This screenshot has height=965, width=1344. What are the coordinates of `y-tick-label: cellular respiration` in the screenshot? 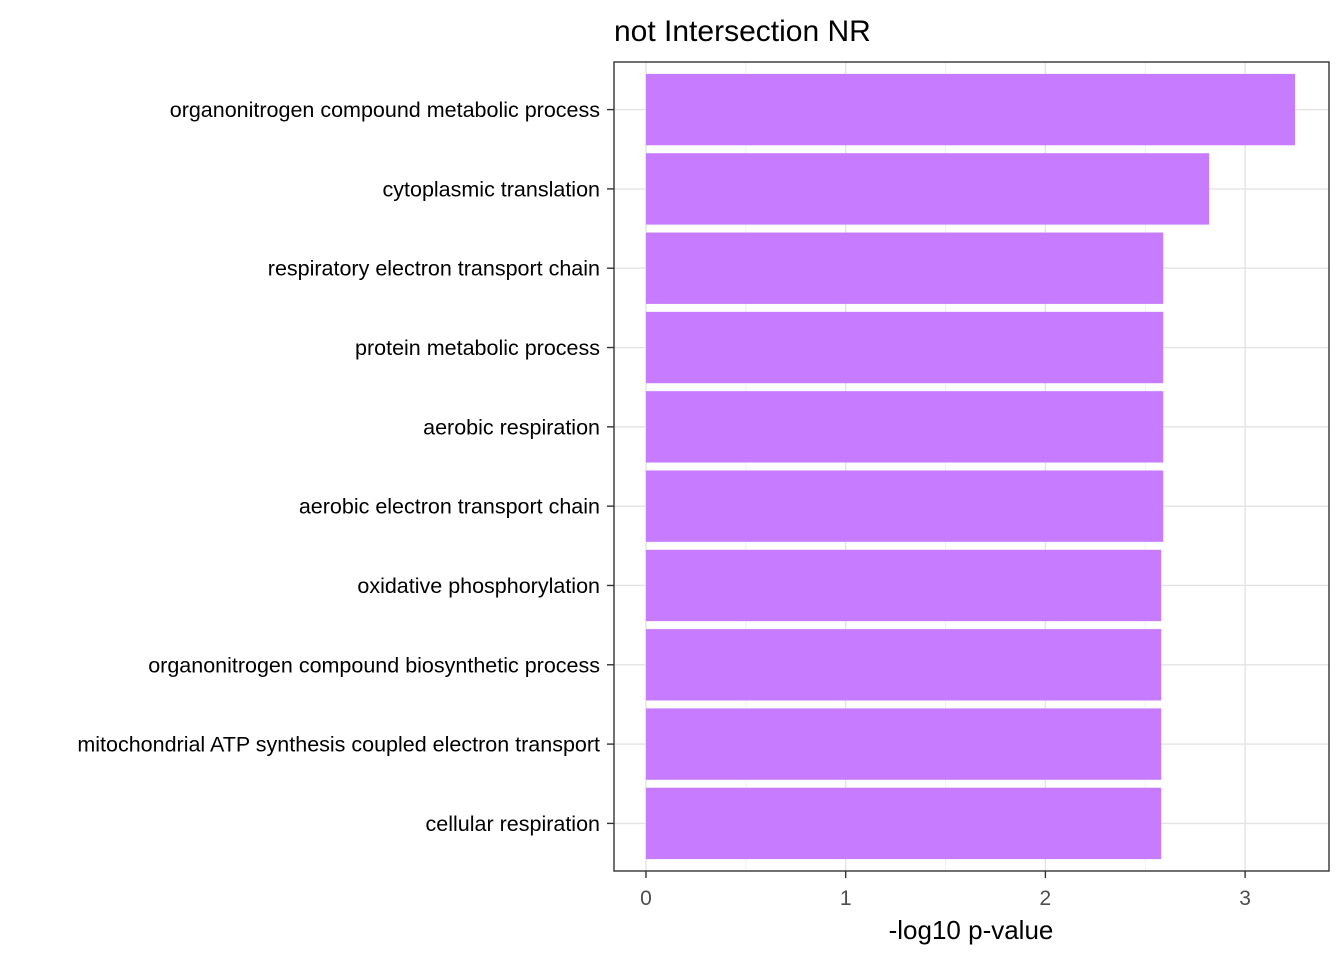 It's located at (513, 824).